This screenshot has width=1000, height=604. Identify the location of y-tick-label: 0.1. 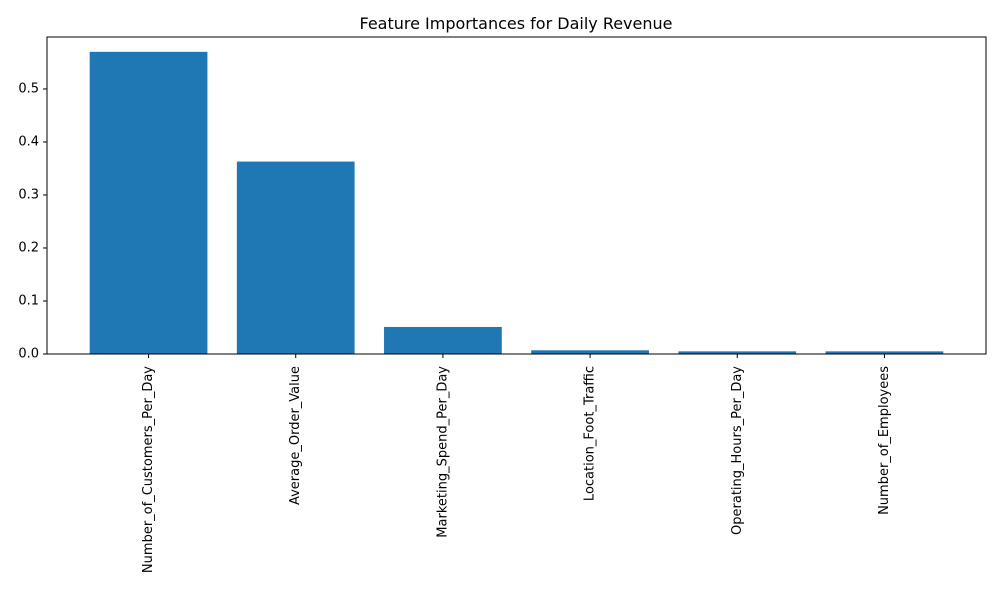
(28, 300).